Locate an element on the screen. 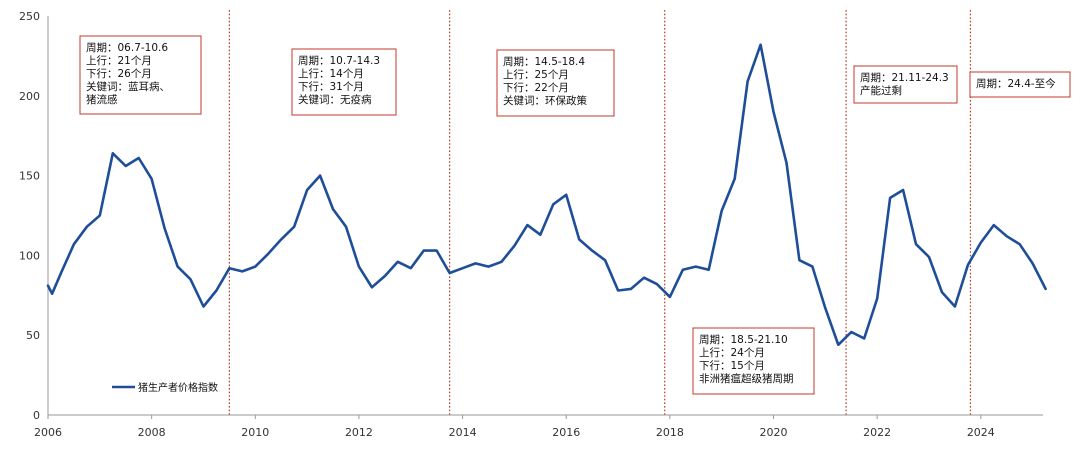  annotation-line: 下行：15个月 is located at coordinates (732, 365).